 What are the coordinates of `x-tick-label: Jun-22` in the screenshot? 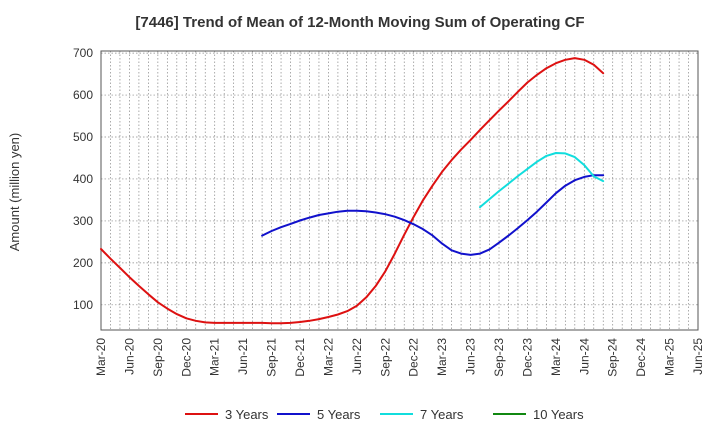 It's located at (357, 356).